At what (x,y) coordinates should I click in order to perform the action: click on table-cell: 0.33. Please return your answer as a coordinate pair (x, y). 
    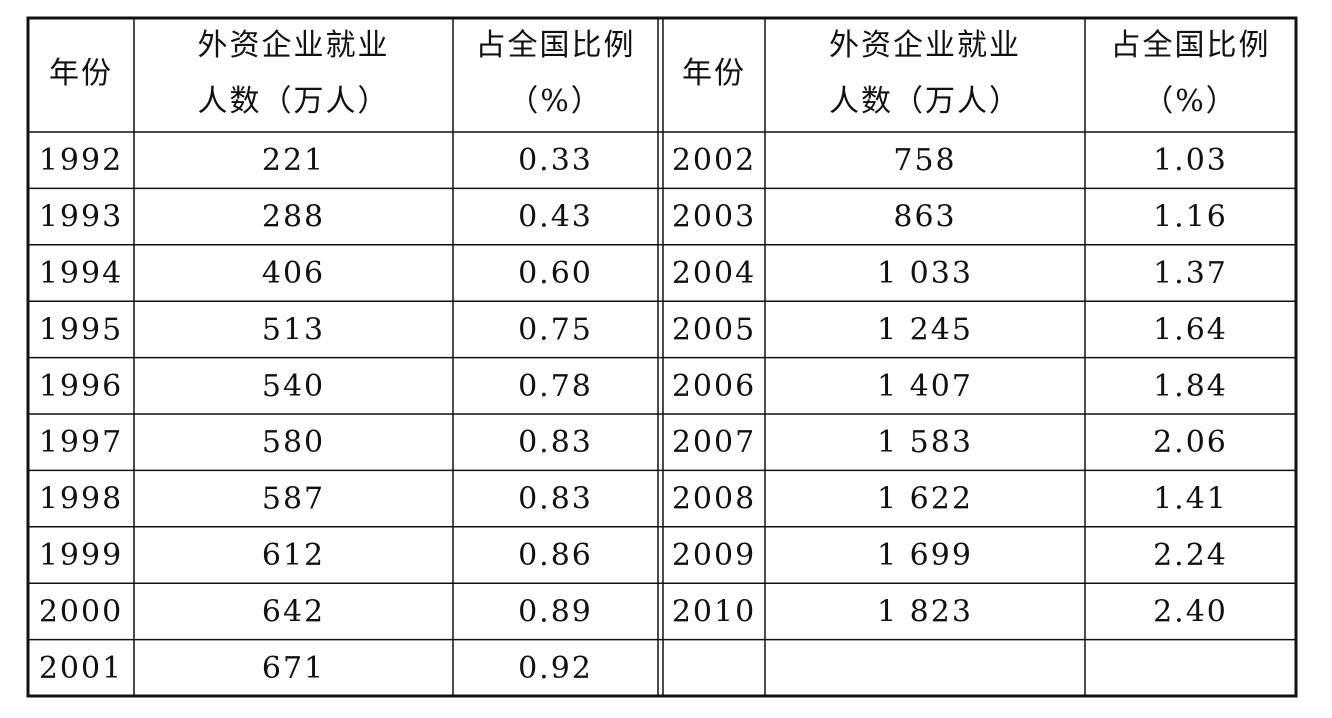
    Looking at the image, I should click on (555, 160).